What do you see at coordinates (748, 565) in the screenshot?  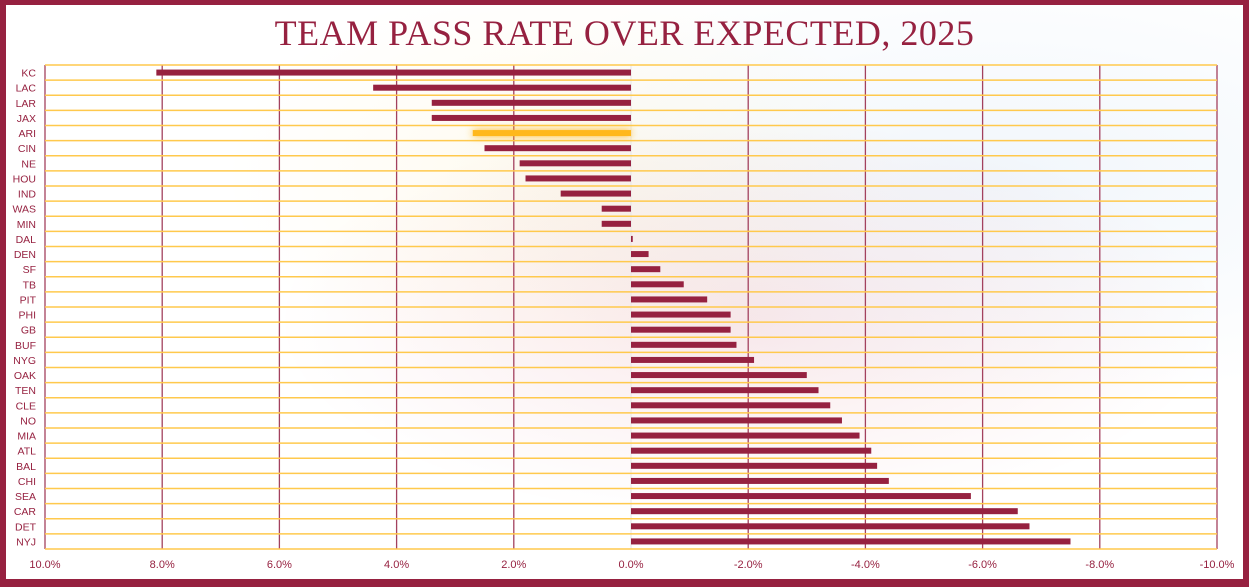 I see `x-tick-label: -2.0%` at bounding box center [748, 565].